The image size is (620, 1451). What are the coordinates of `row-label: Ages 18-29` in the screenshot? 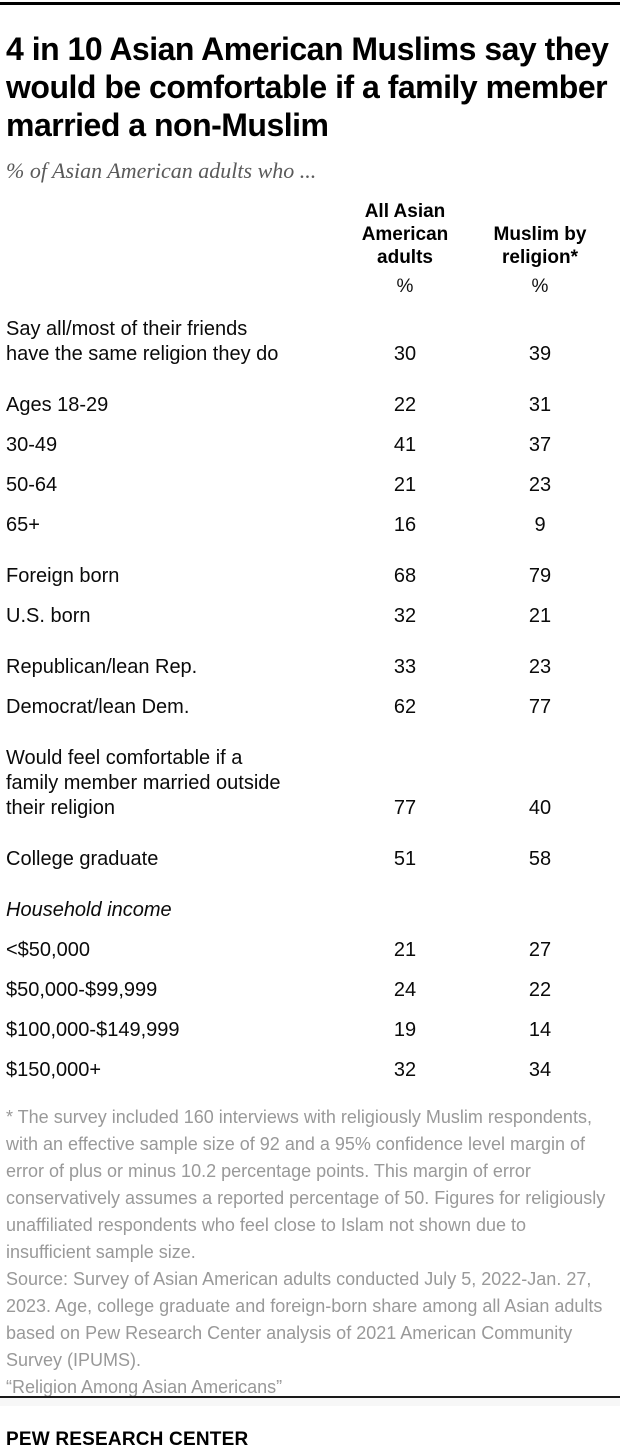 It's located at (57, 405).